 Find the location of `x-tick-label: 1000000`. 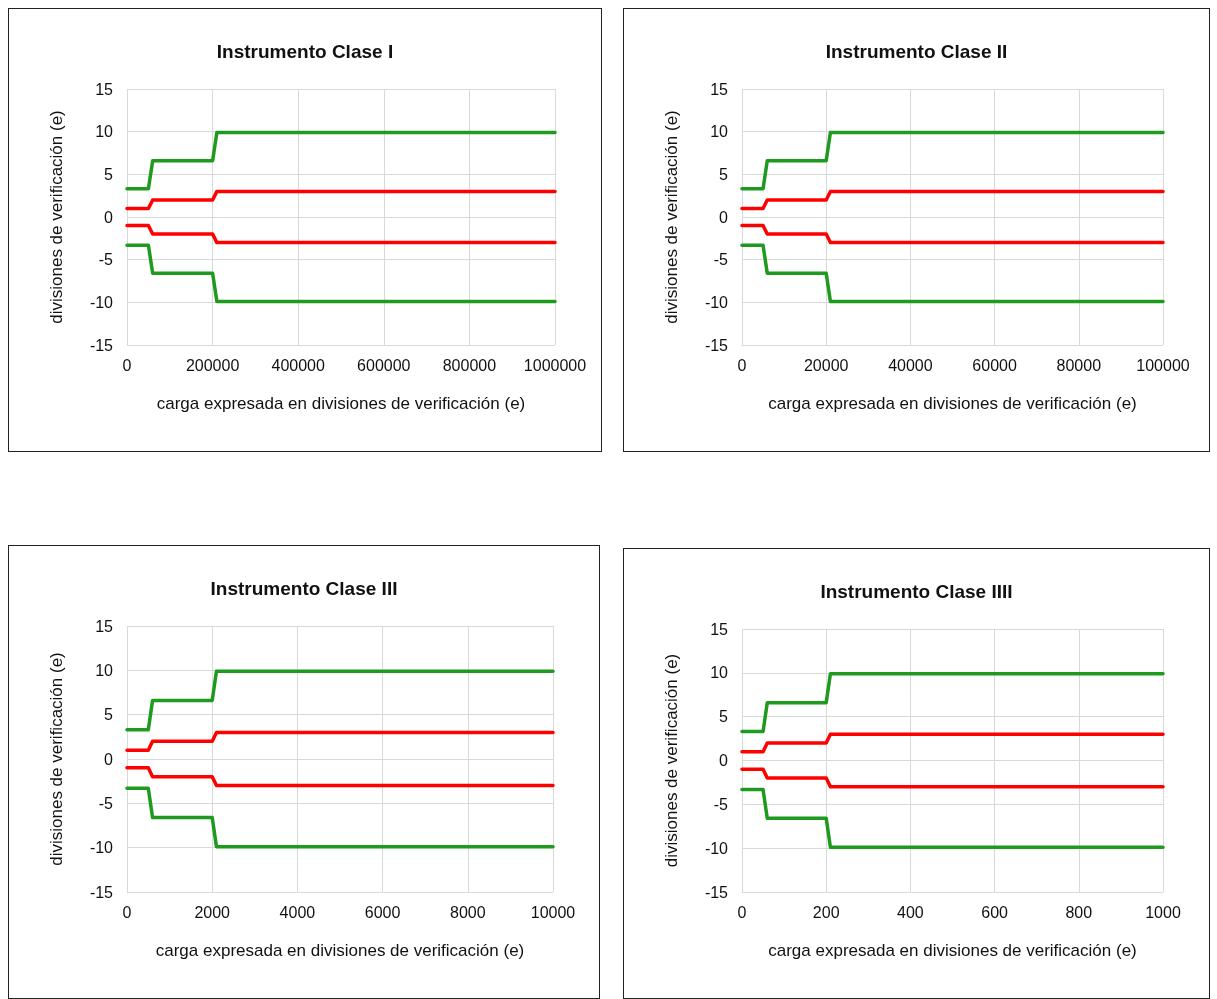

x-tick-label: 1000000 is located at coordinates (555, 365).